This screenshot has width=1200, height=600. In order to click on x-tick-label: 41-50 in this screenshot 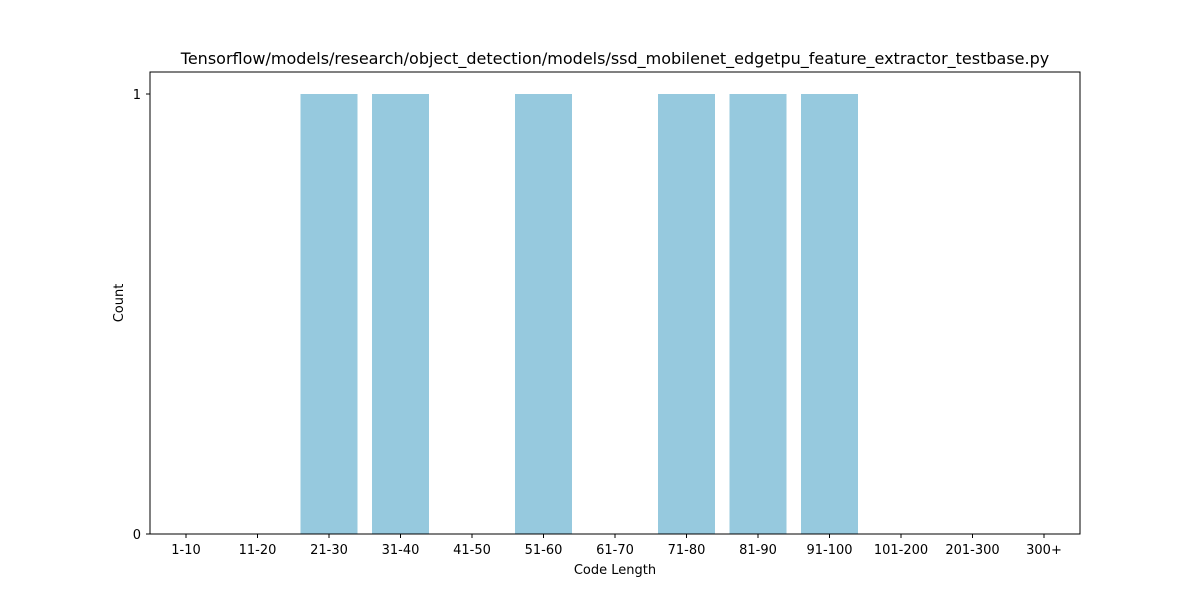, I will do `click(472, 550)`.